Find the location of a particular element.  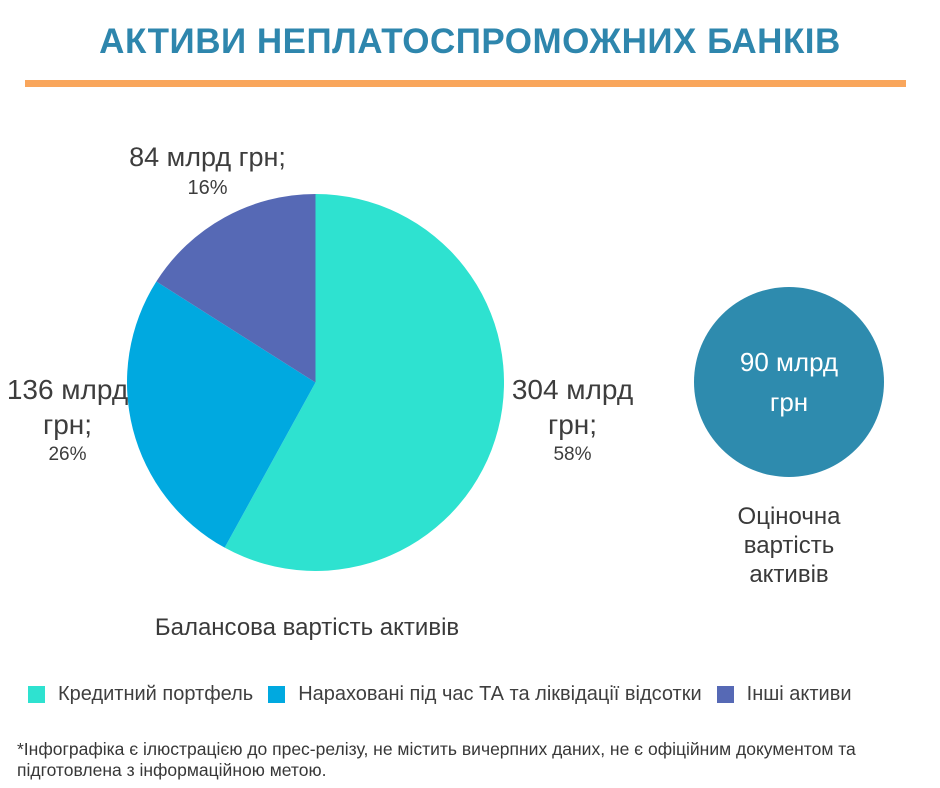

callout-accrued-interest: 136 млрд грн; 26% is located at coordinates (67, 420).